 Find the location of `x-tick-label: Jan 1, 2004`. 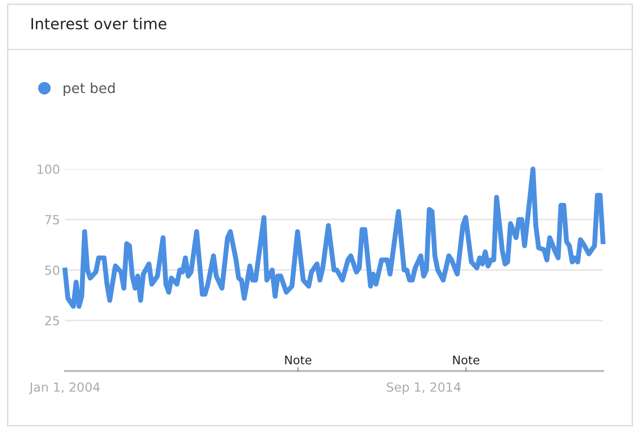

x-tick-label: Jan 1, 2004 is located at coordinates (64, 388).